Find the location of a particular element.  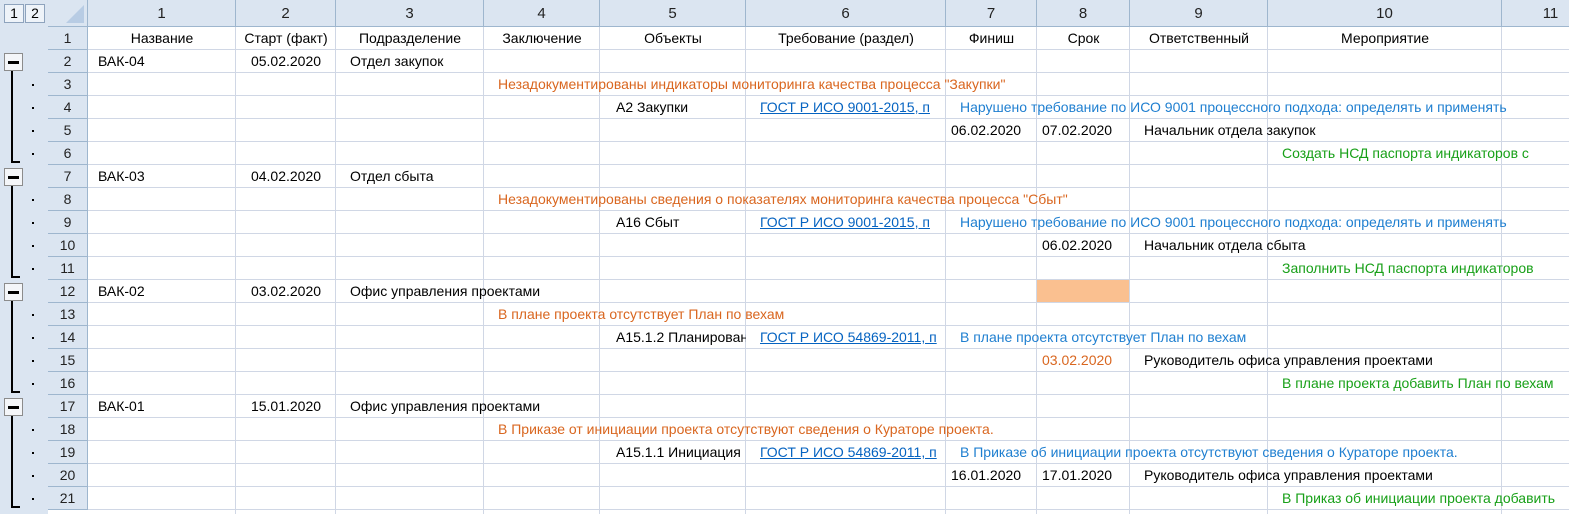

column-header-5: 5 is located at coordinates (673, 13).